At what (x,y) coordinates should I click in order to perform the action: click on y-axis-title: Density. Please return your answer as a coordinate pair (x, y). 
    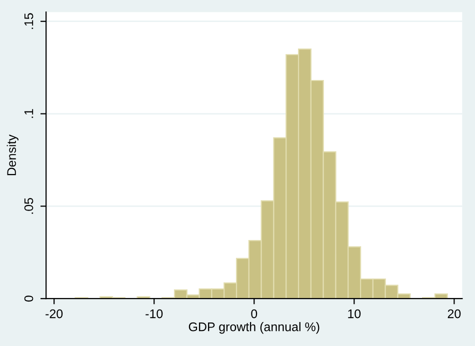
    Looking at the image, I should click on (12, 155).